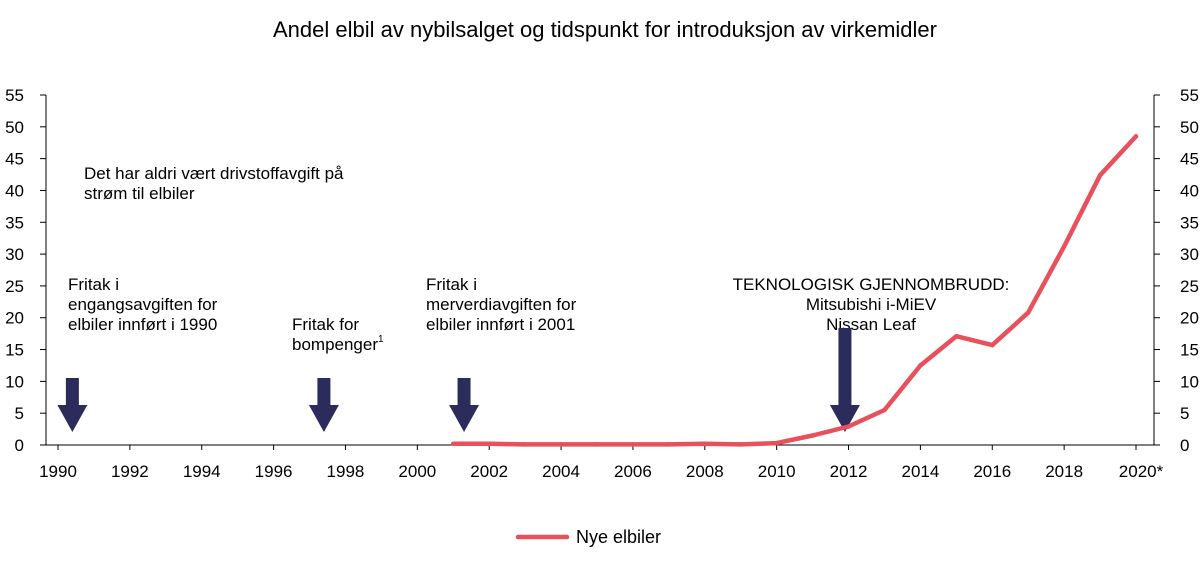 The height and width of the screenshot is (563, 1200). Describe the element at coordinates (1184, 413) in the screenshot. I see `y-tick-label-right: 5` at that location.